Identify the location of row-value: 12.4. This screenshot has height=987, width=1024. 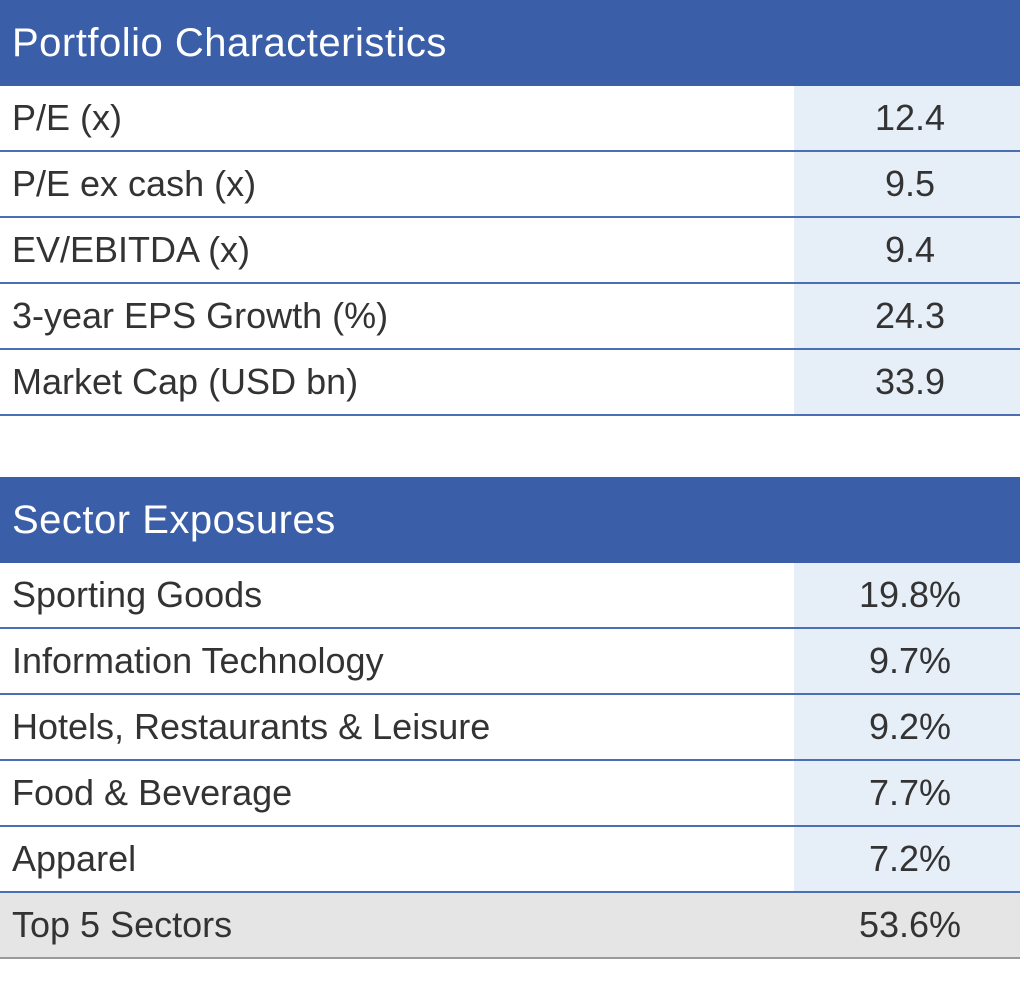
(907, 118).